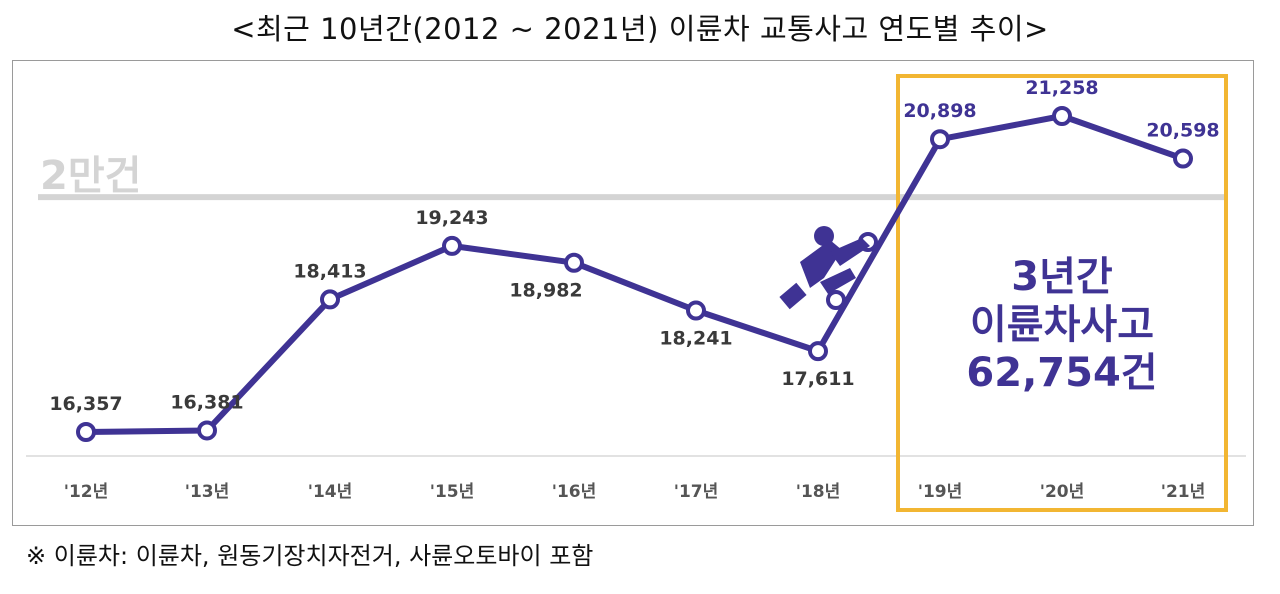 The image size is (1280, 594). I want to click on highlight-text-line: 62,754건, so click(1061, 373).